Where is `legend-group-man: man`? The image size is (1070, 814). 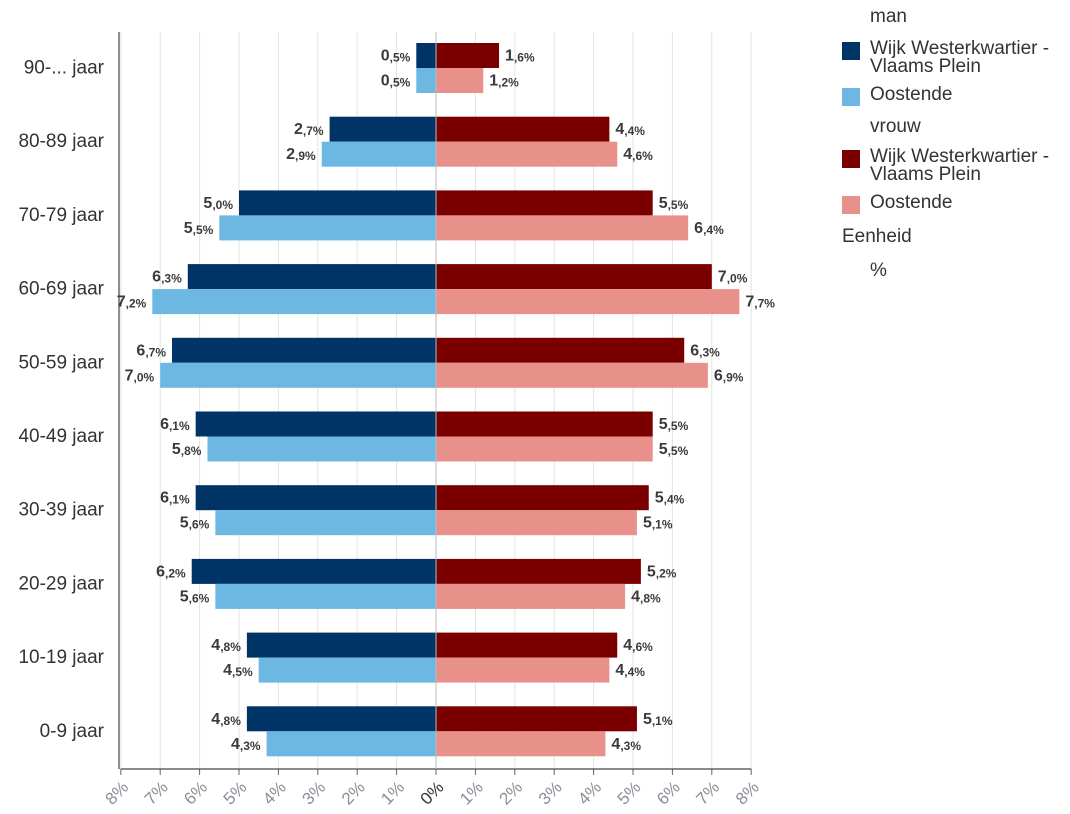 legend-group-man: man is located at coordinates (888, 16).